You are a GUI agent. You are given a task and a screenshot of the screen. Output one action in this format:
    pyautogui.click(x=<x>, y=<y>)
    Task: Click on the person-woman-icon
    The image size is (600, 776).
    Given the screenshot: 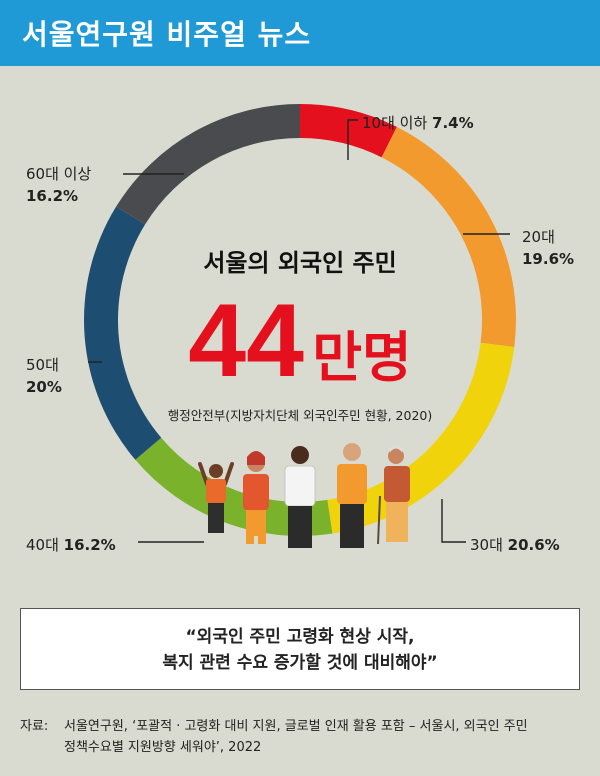 What is the action you would take?
    pyautogui.click(x=256, y=497)
    